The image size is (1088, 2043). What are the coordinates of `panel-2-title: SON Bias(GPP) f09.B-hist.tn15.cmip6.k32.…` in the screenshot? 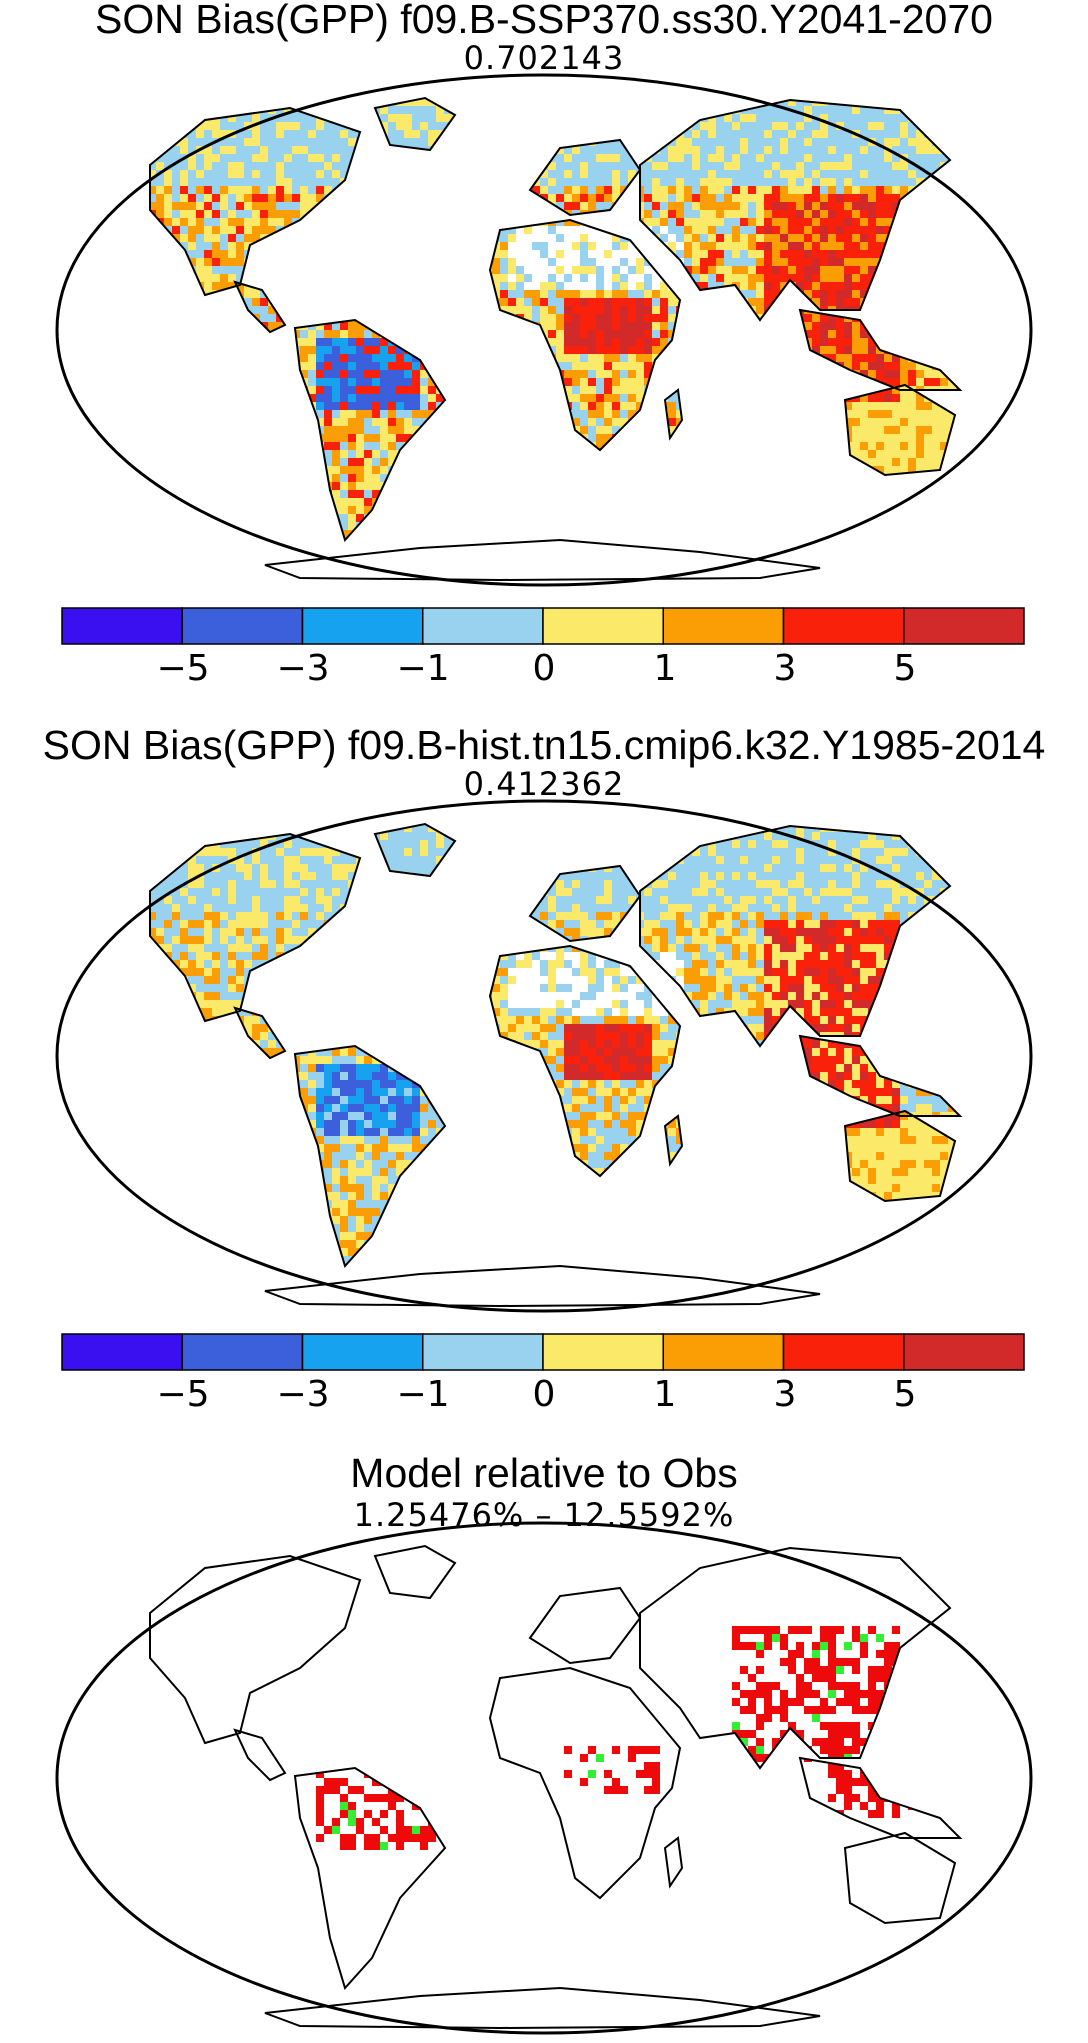 It's located at (544, 745).